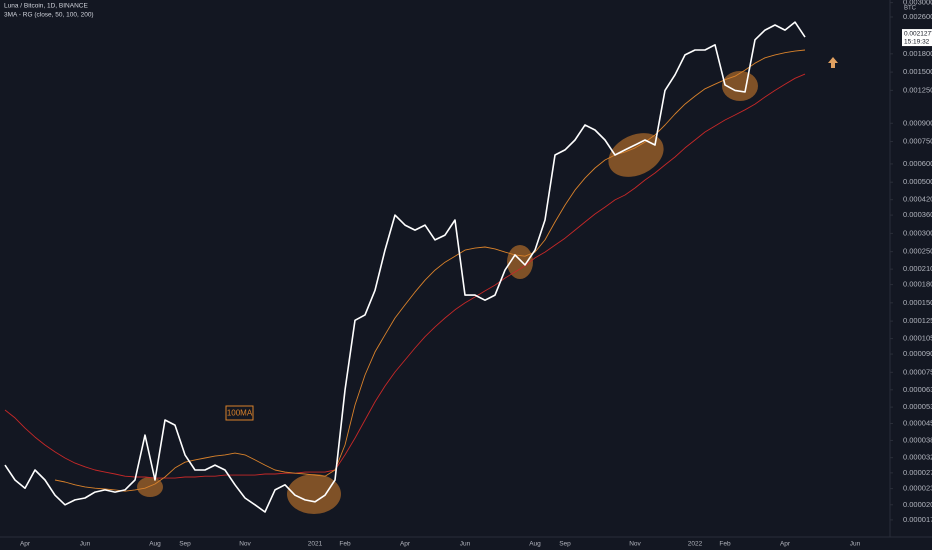 This screenshot has height=550, width=932. Describe the element at coordinates (917, 163) in the screenshot. I see `y-tick-label: 0.0006000` at that location.